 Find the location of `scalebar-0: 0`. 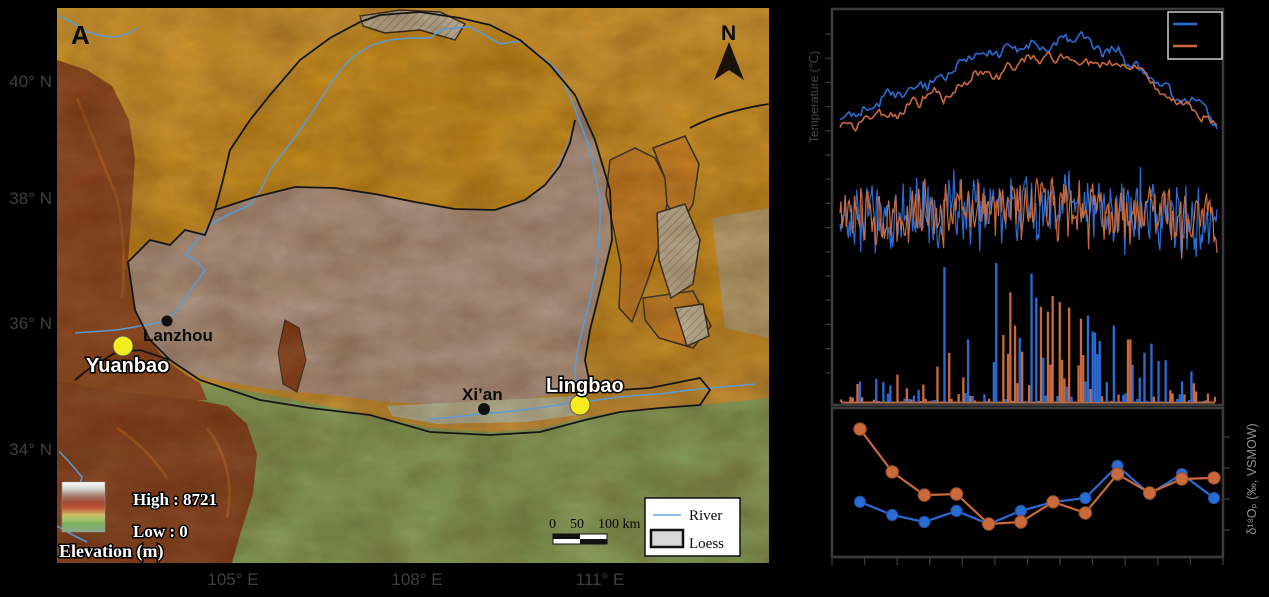

scalebar-0: 0 is located at coordinates (552, 524).